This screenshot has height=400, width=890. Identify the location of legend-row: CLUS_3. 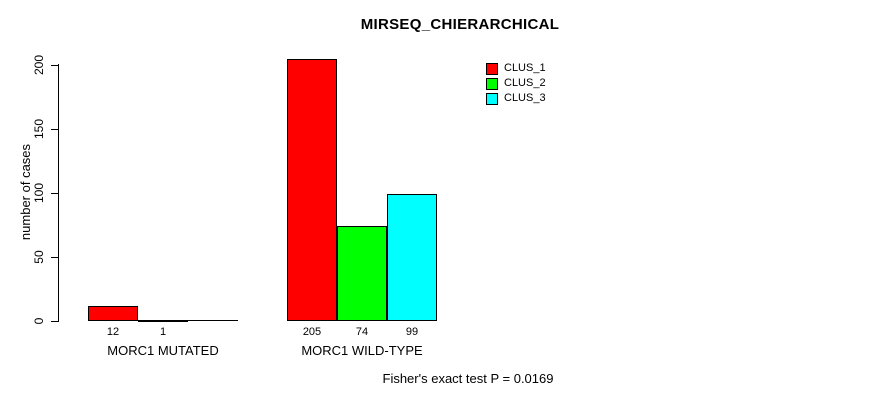
(516, 98).